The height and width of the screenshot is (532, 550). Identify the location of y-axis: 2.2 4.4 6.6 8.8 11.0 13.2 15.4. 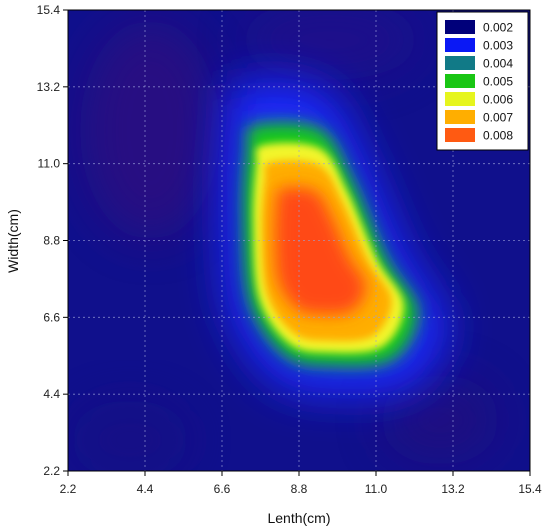
(52, 240).